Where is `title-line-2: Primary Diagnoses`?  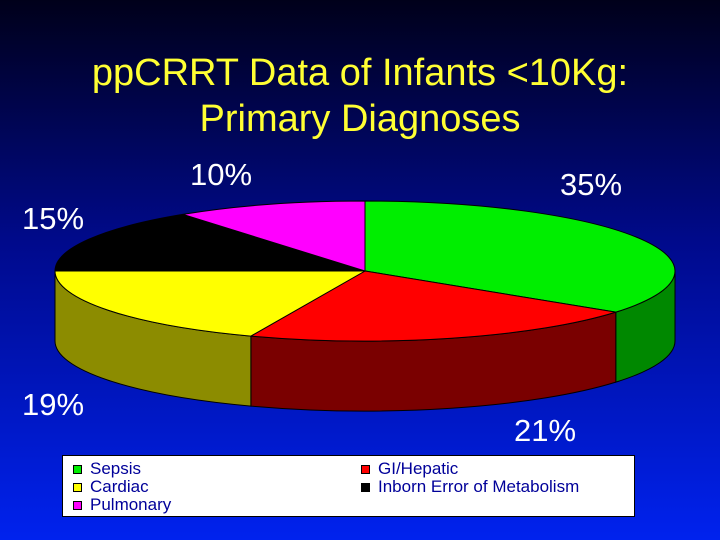 title-line-2: Primary Diagnoses is located at coordinates (360, 119).